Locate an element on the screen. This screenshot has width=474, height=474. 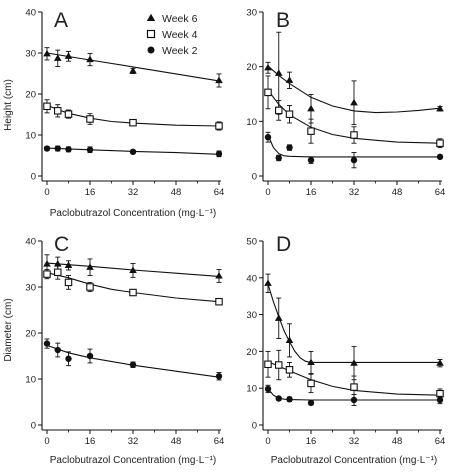
panel-letter-c: C is located at coordinates (61, 244).